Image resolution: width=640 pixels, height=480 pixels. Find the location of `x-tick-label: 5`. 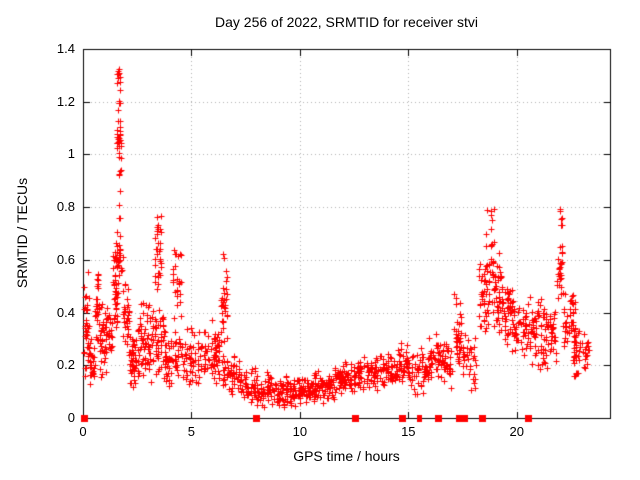

x-tick-label: 5 is located at coordinates (191, 431).